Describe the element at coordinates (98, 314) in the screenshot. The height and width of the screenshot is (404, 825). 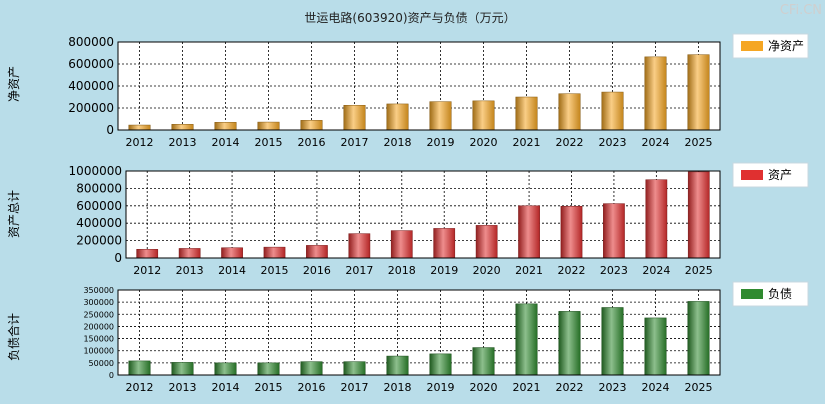
I see `y-tick-label: 250000` at that location.